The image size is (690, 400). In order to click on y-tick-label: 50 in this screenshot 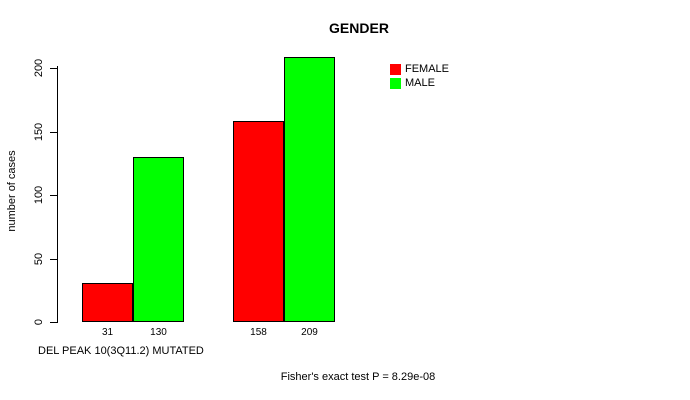, I will do `click(39, 259)`.